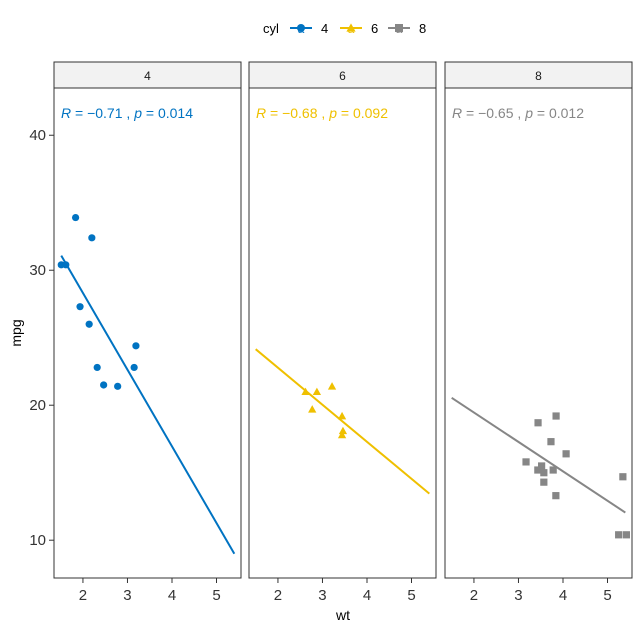  What do you see at coordinates (97, 113) in the screenshot?
I see `stat-value: = −0.71` at bounding box center [97, 113].